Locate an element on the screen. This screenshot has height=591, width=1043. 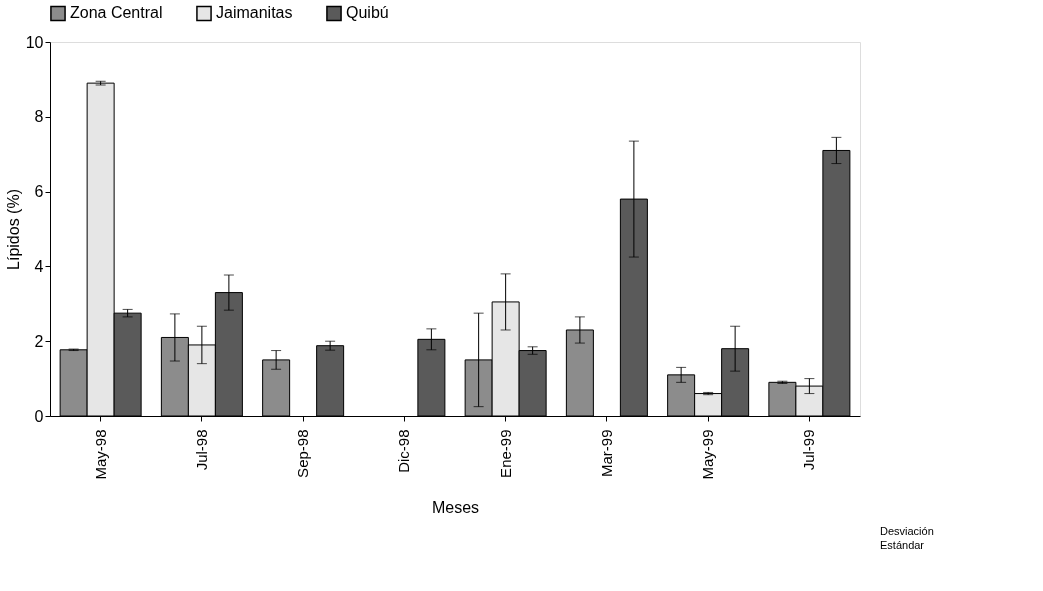
y-tick-label: 2 is located at coordinates (39, 341).